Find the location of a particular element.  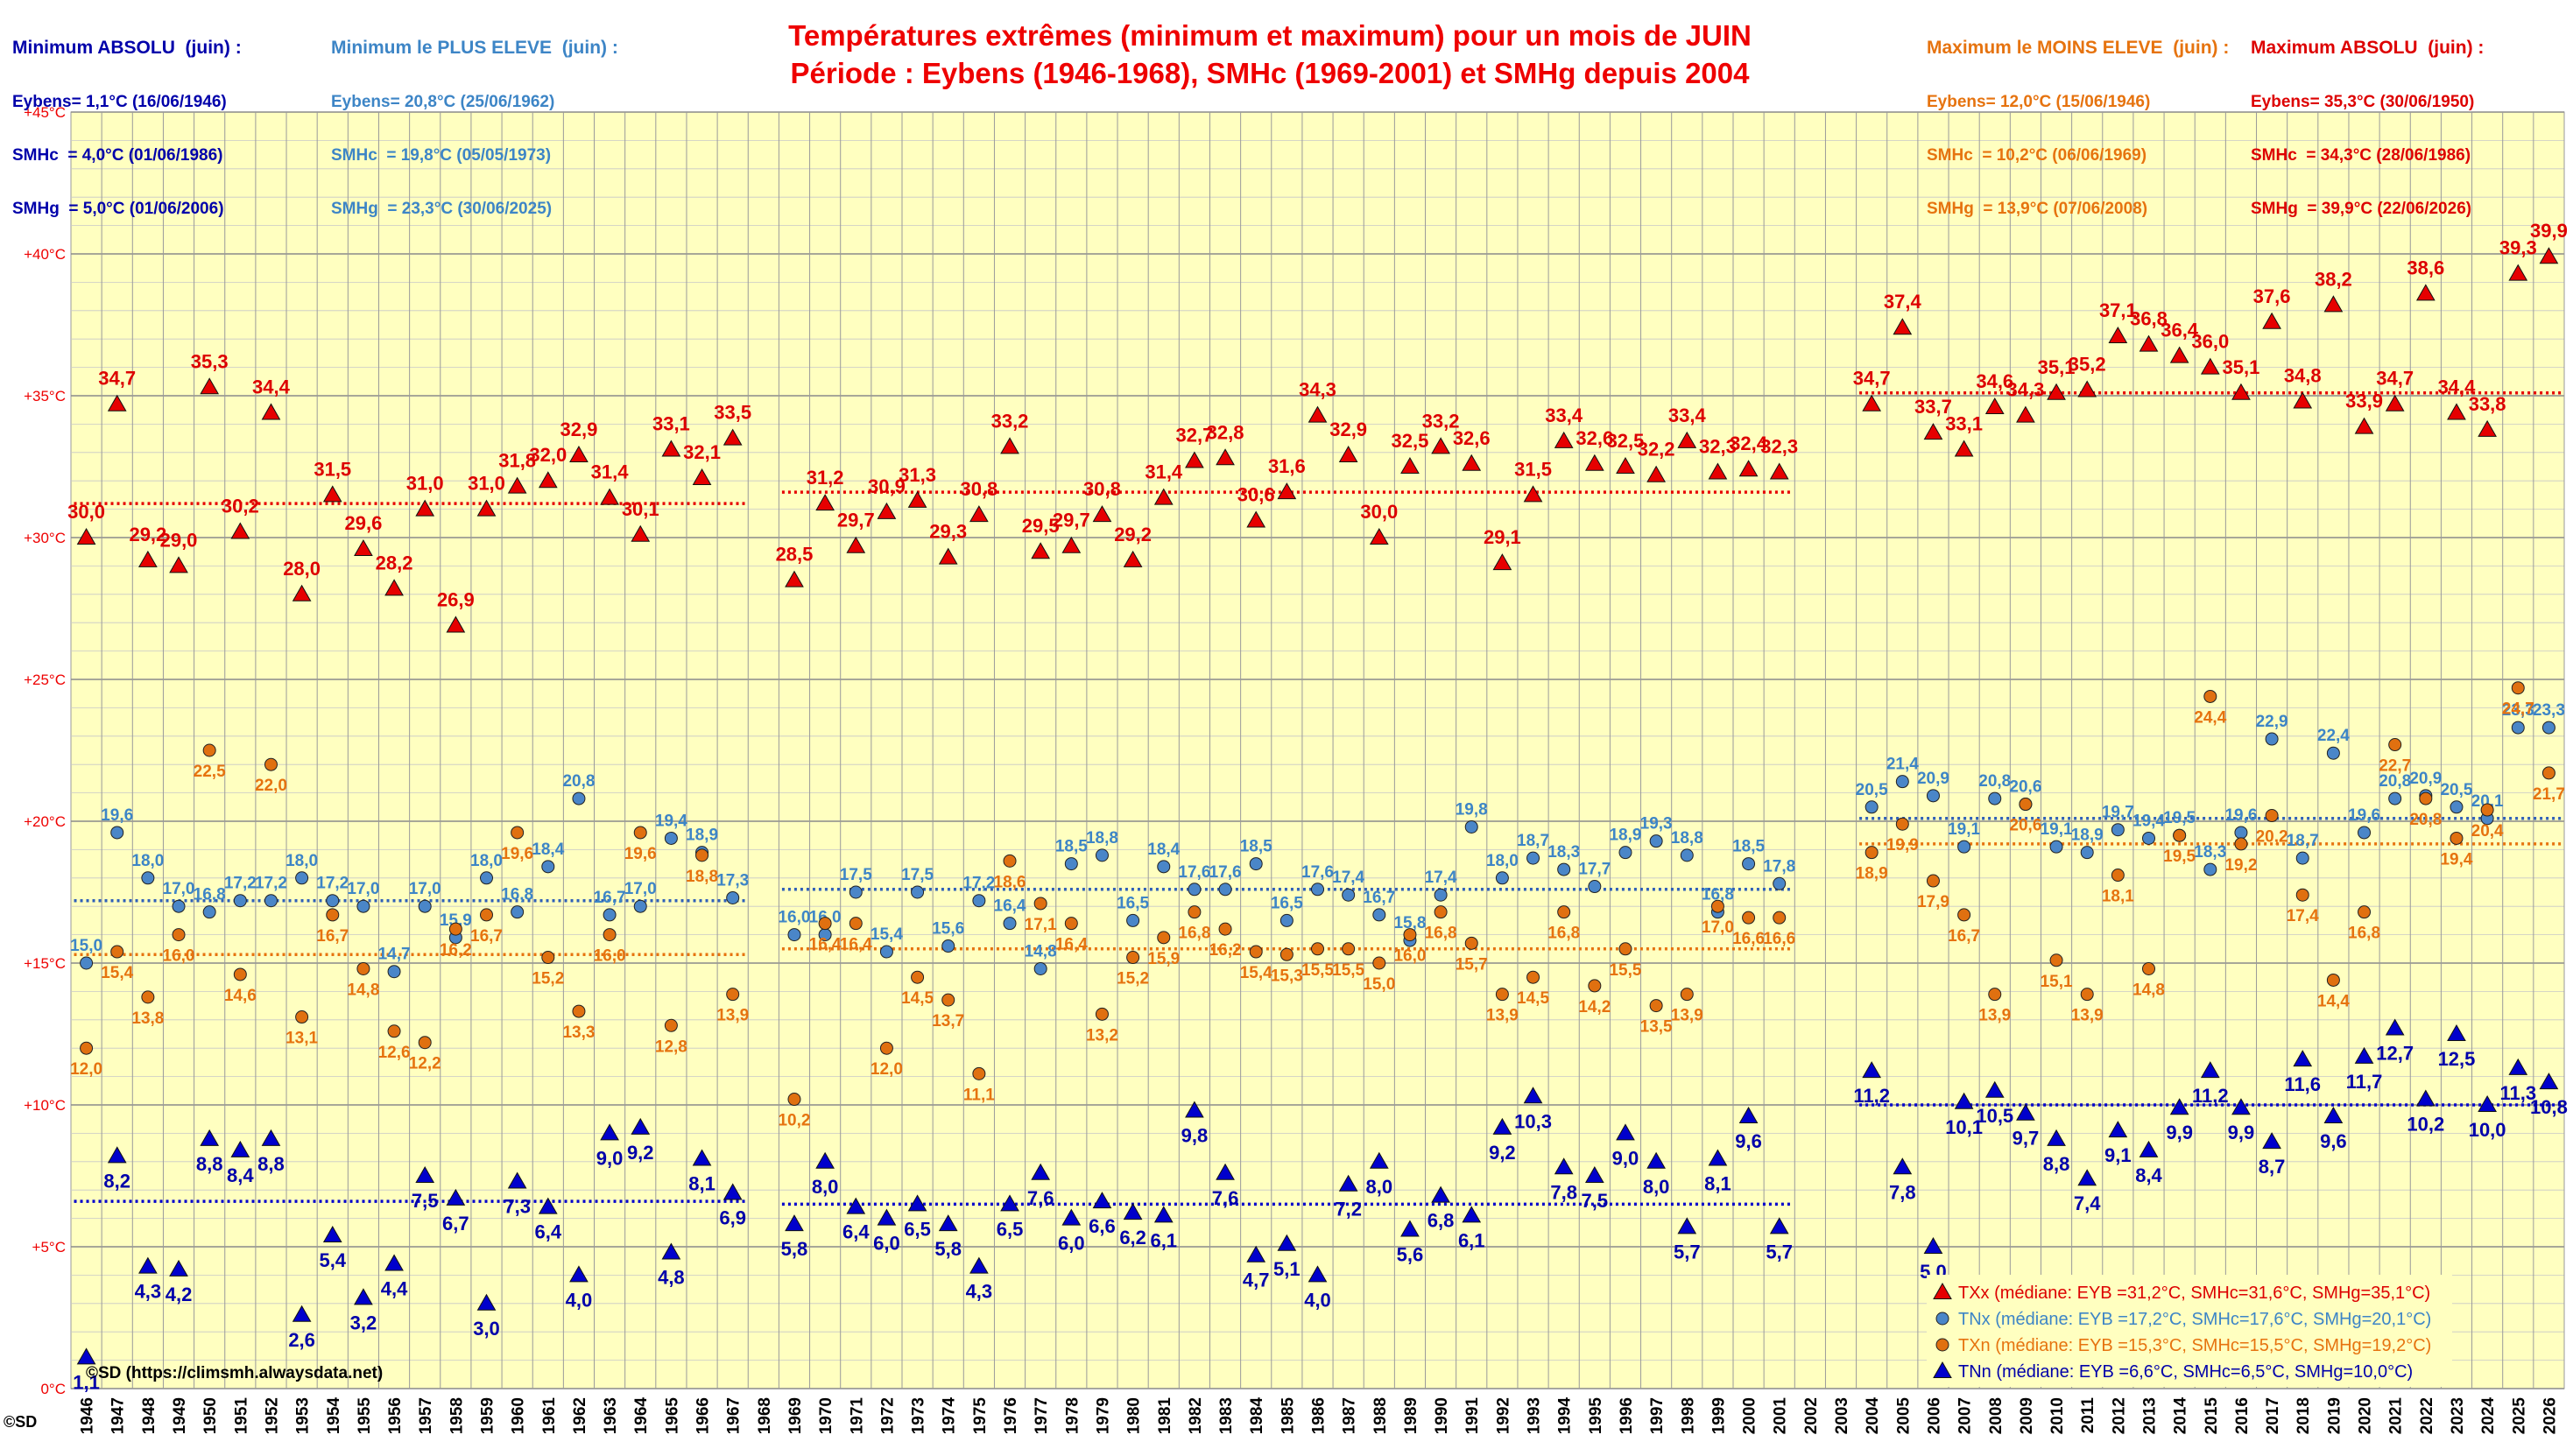

data-label: 12,8 is located at coordinates (671, 1046).